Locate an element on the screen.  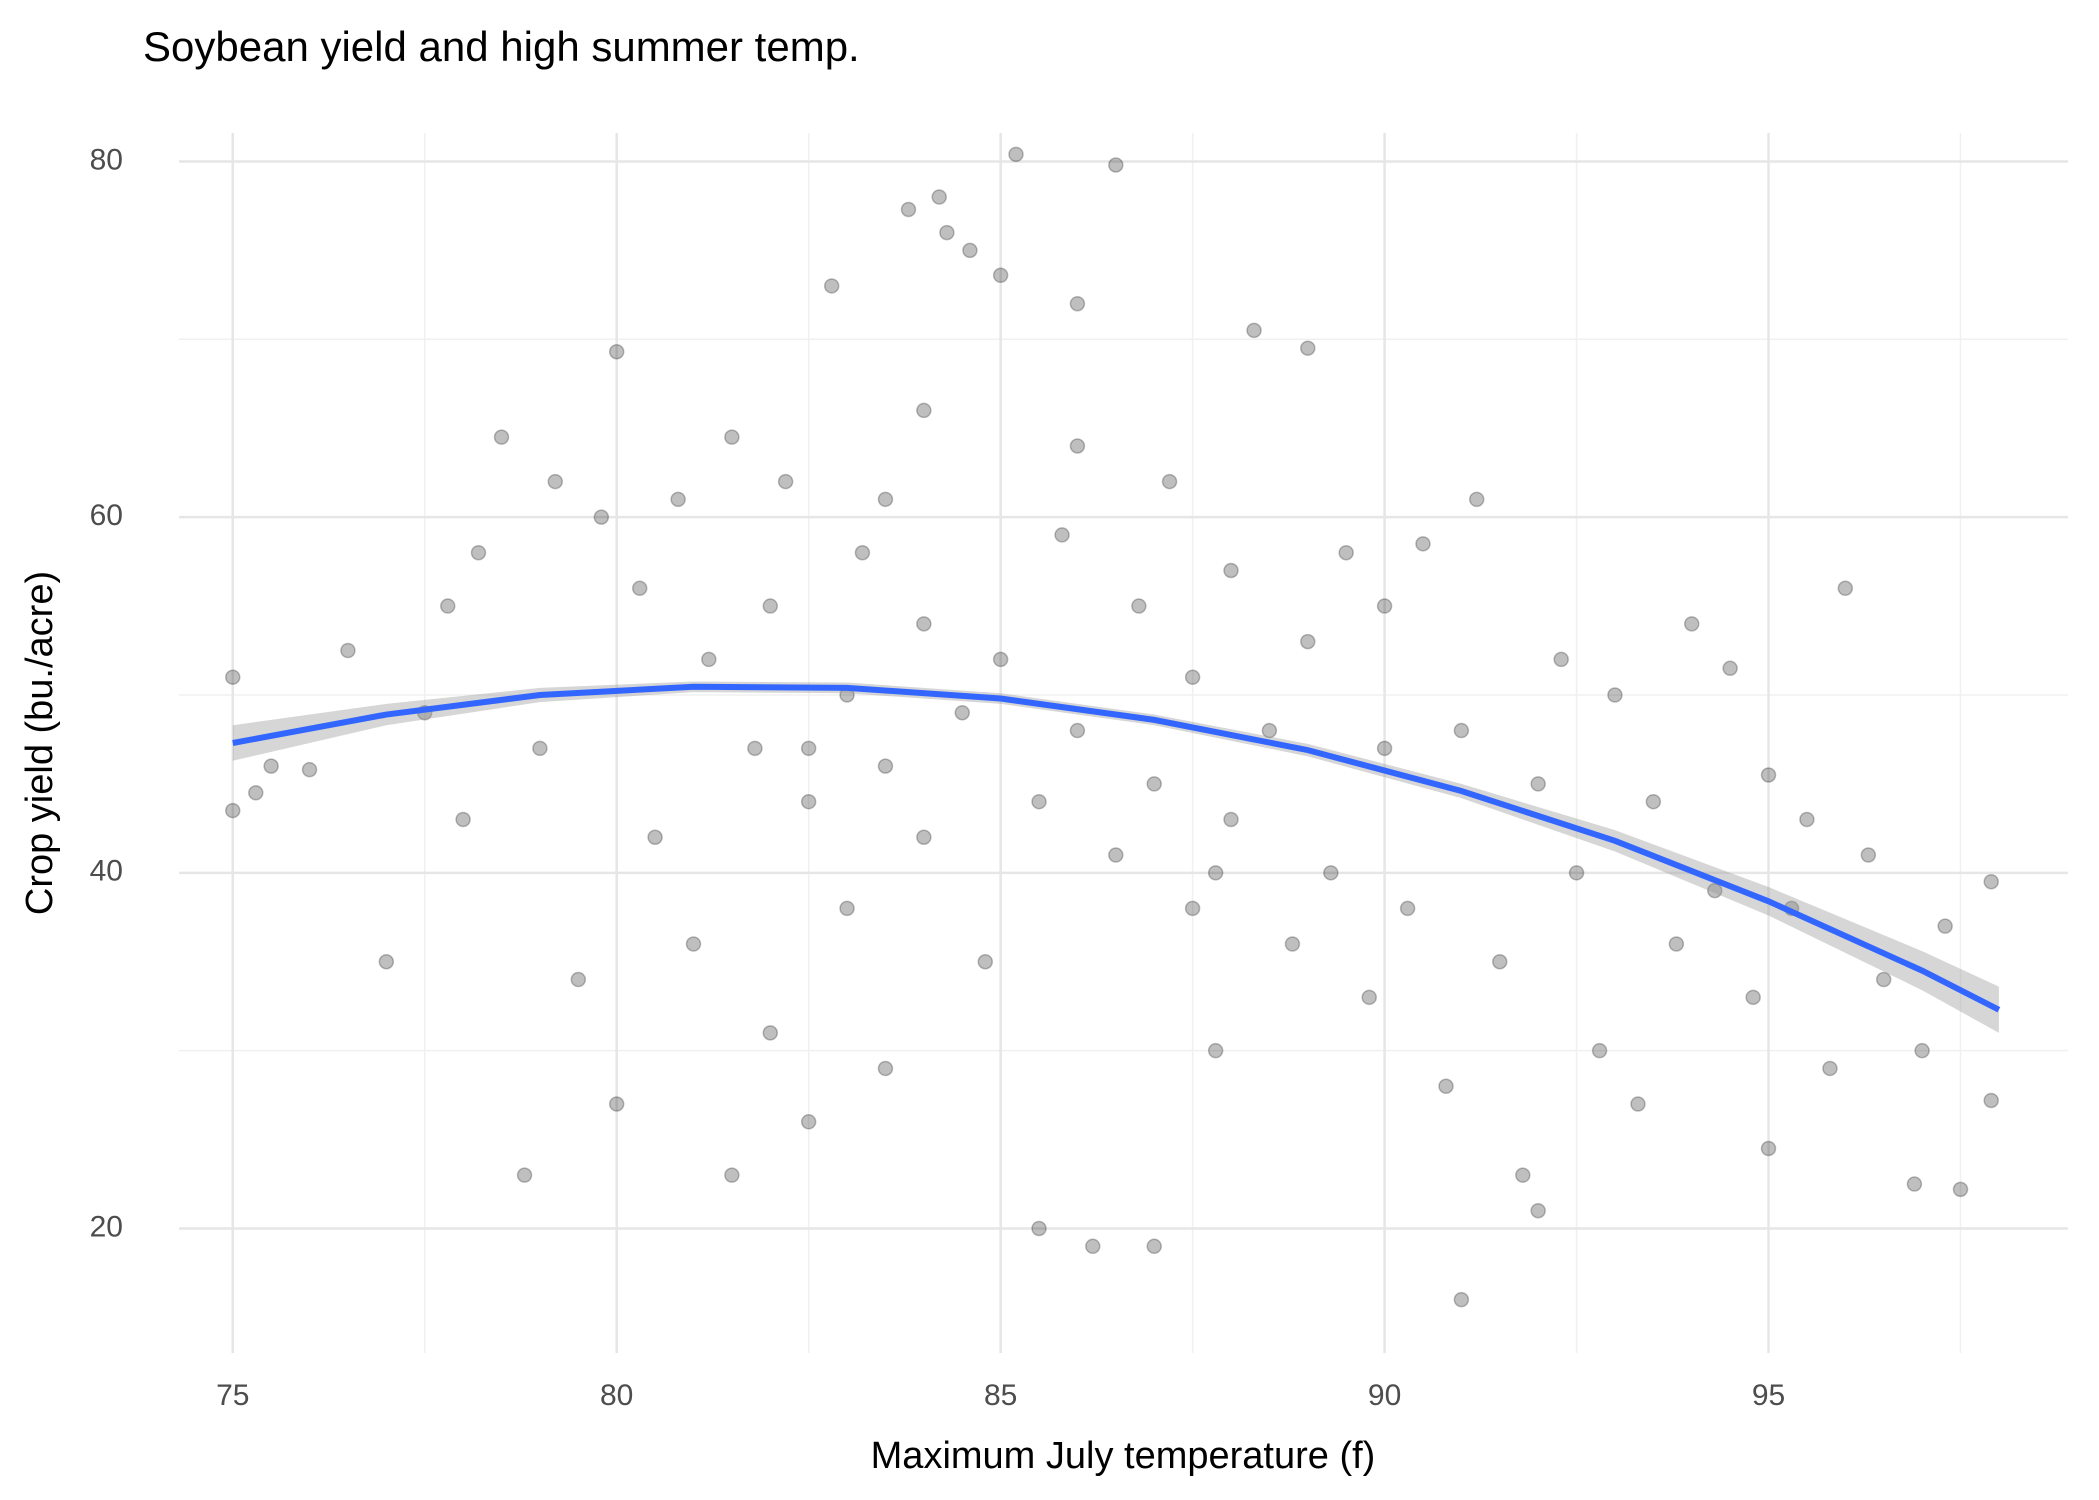
x-tick-label: 75 is located at coordinates (232, 1395).